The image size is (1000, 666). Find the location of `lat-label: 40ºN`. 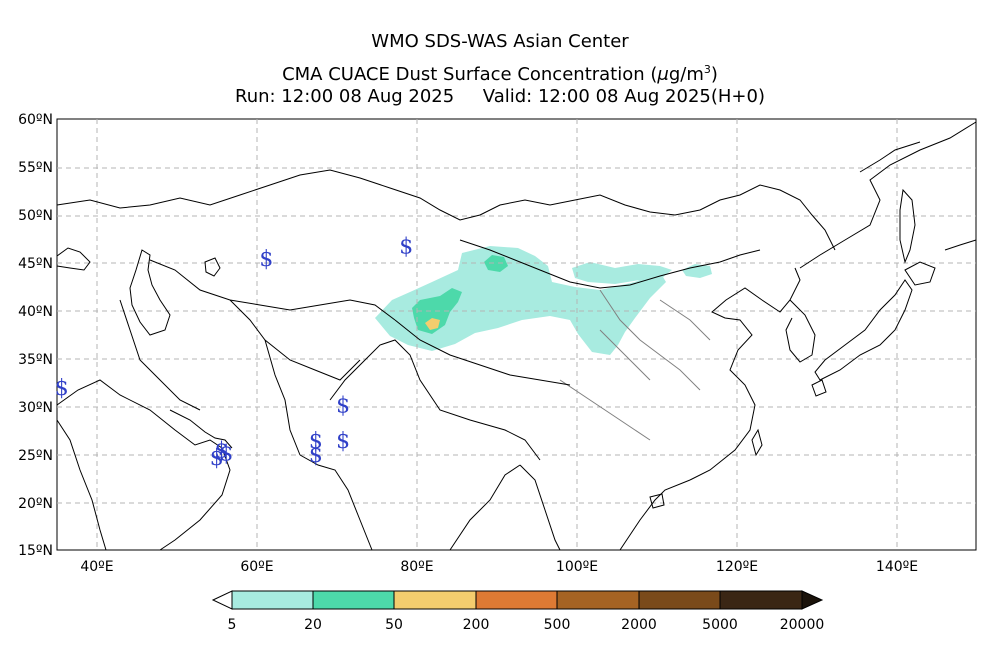

lat-label: 40ºN is located at coordinates (35, 312).